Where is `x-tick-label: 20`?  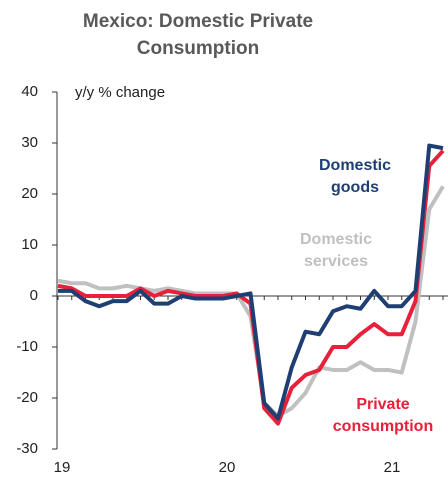
x-tick-label: 20 is located at coordinates (227, 467).